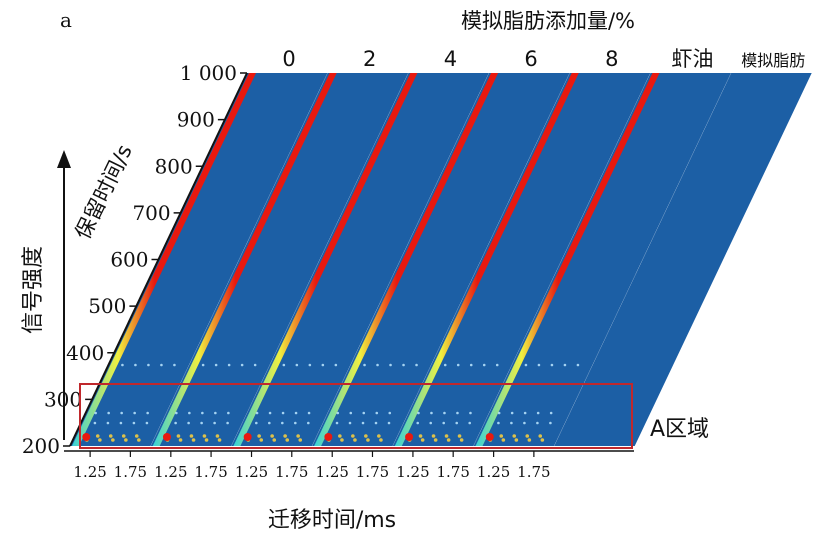 The height and width of the screenshot is (535, 829). I want to click on y-tick-label: 600, so click(129, 260).